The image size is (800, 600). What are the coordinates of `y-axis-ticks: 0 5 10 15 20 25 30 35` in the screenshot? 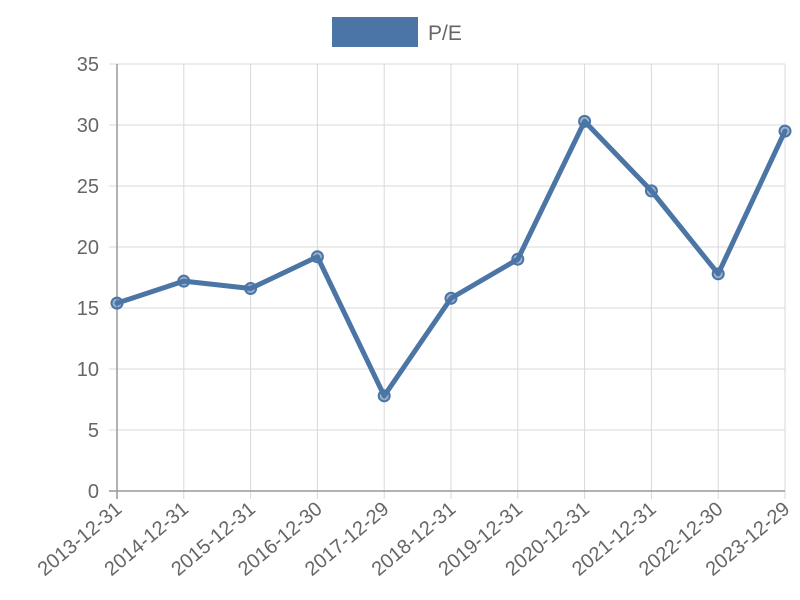 It's located at (88, 278).